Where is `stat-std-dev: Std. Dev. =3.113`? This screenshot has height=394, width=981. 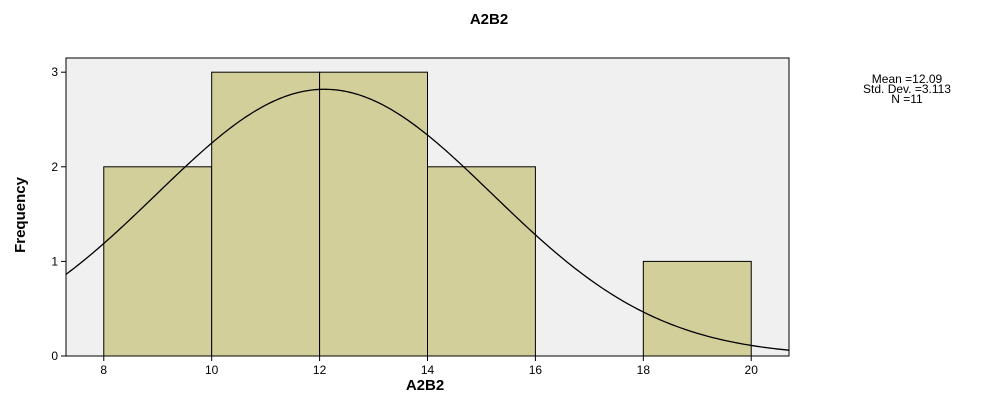
stat-std-dev: Std. Dev. =3.113 is located at coordinates (907, 89).